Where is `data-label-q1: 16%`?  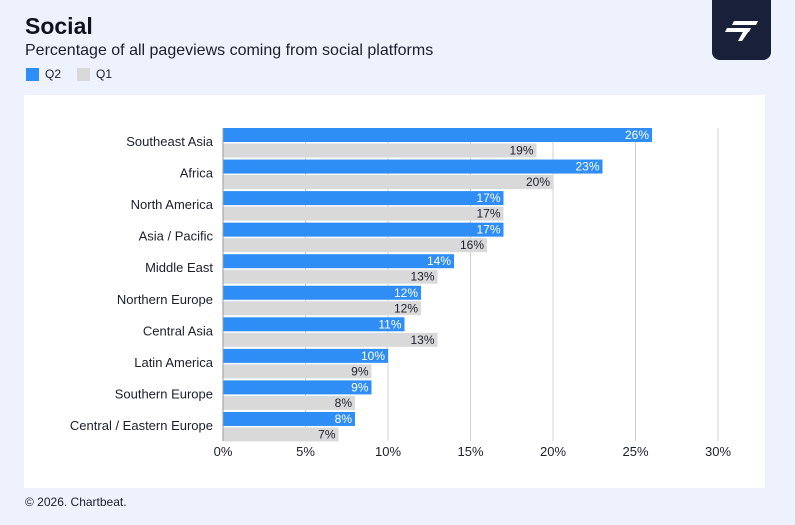
data-label-q1: 16% is located at coordinates (472, 245).